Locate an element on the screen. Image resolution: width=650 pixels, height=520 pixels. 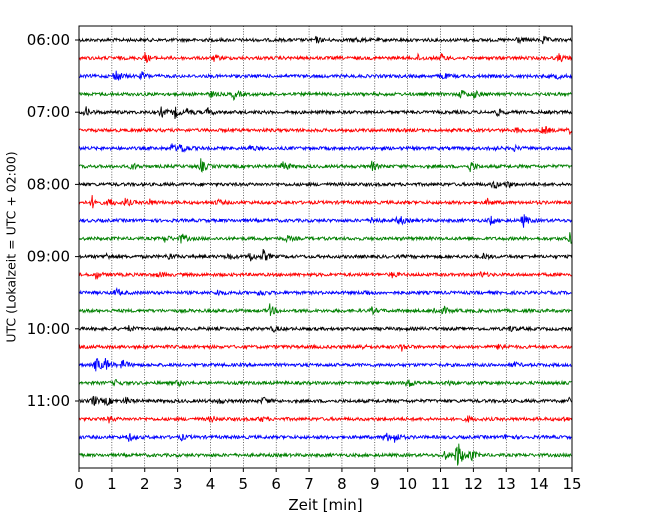
y-axis-label: UTC (Lokalzeit = UTC + 02:00) is located at coordinates (11, 246).